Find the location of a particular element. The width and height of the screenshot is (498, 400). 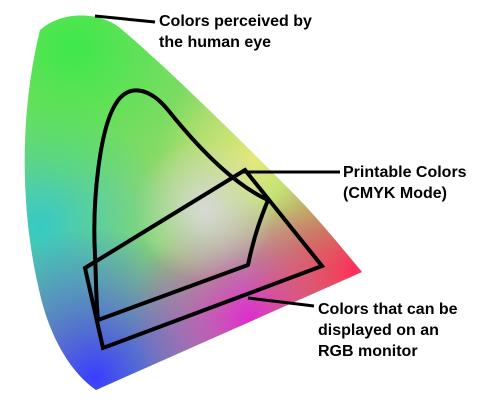

rgb-monitor-callout-line-1: Colors that can be is located at coordinates (388, 309).